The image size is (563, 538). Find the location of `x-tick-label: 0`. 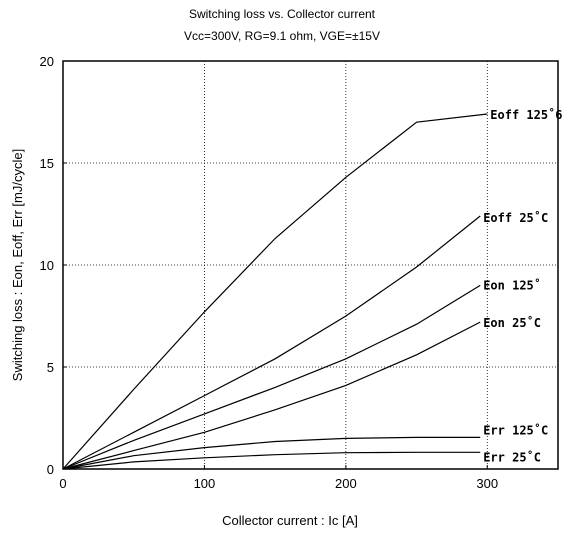

x-tick-label: 0 is located at coordinates (62, 483).